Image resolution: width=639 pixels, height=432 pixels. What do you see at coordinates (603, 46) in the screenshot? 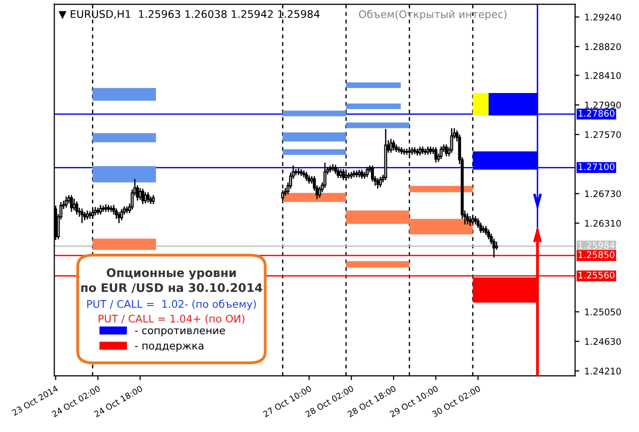
I see `y-tick-label: 1.28820` at bounding box center [603, 46].